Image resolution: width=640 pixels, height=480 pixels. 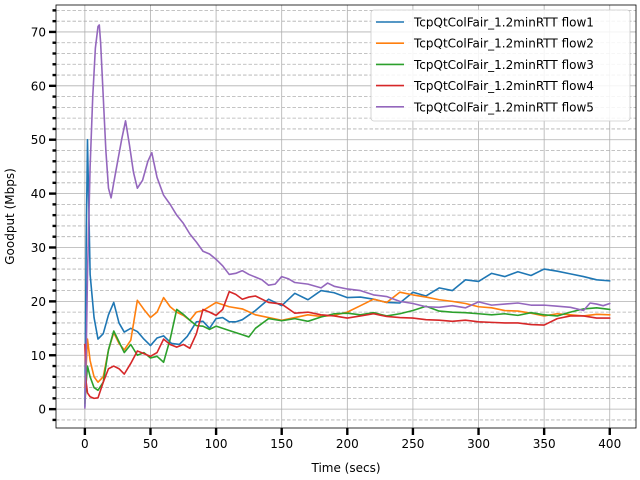 I want to click on legend-label-flow3: TcpQtColFair_1.2minRTT flow3, so click(x=503, y=65).